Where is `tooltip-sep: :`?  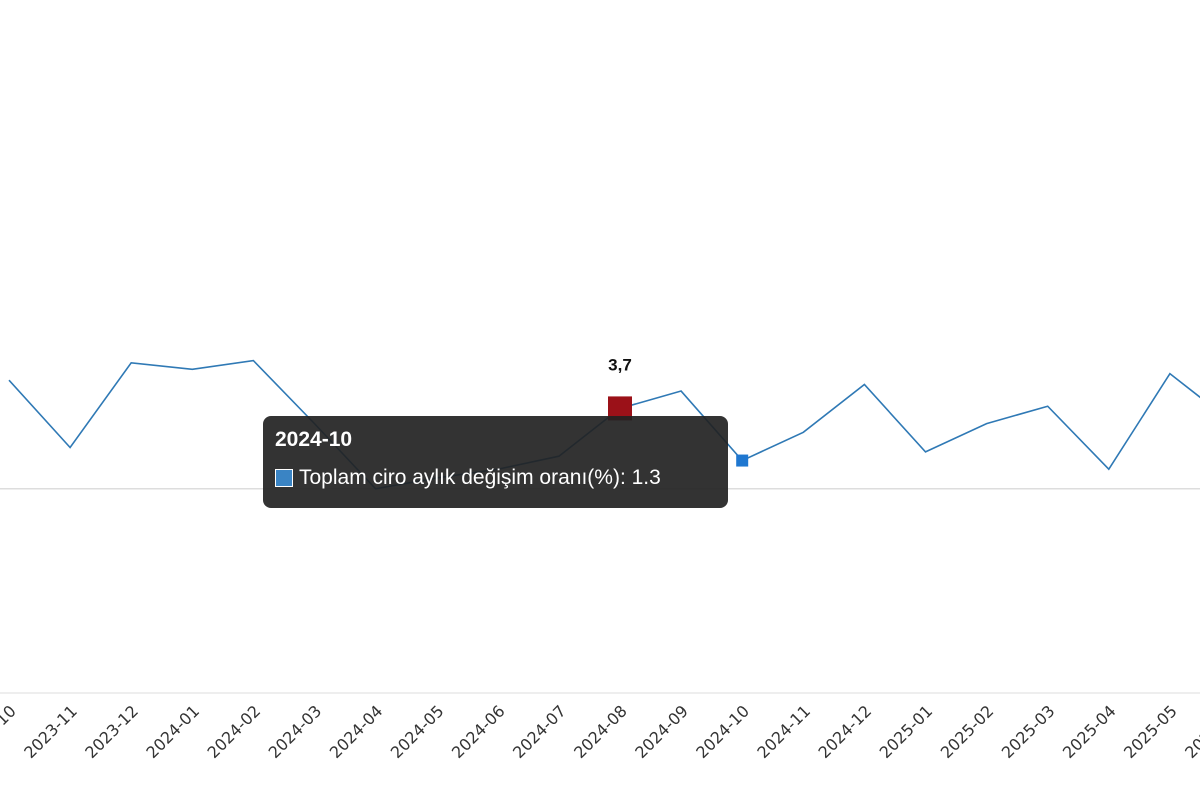 tooltip-sep: : is located at coordinates (625, 477).